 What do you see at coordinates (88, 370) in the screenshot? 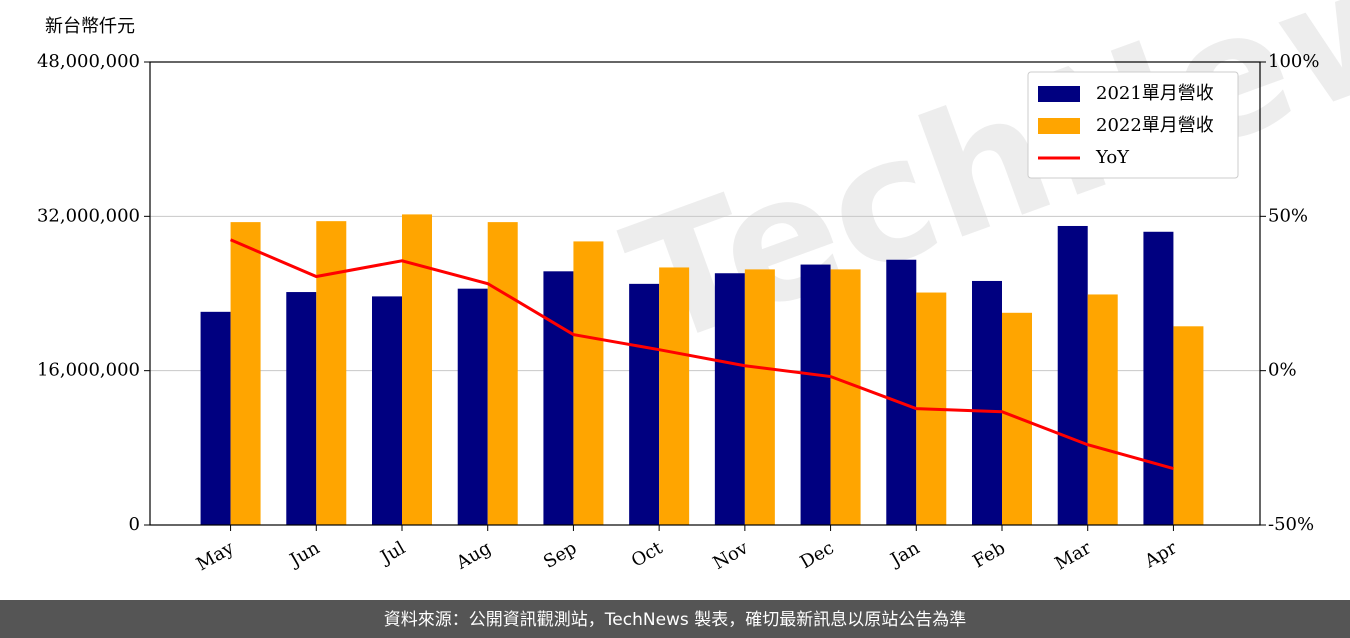
I see `y-tick-label: 16,000,000` at bounding box center [88, 370].